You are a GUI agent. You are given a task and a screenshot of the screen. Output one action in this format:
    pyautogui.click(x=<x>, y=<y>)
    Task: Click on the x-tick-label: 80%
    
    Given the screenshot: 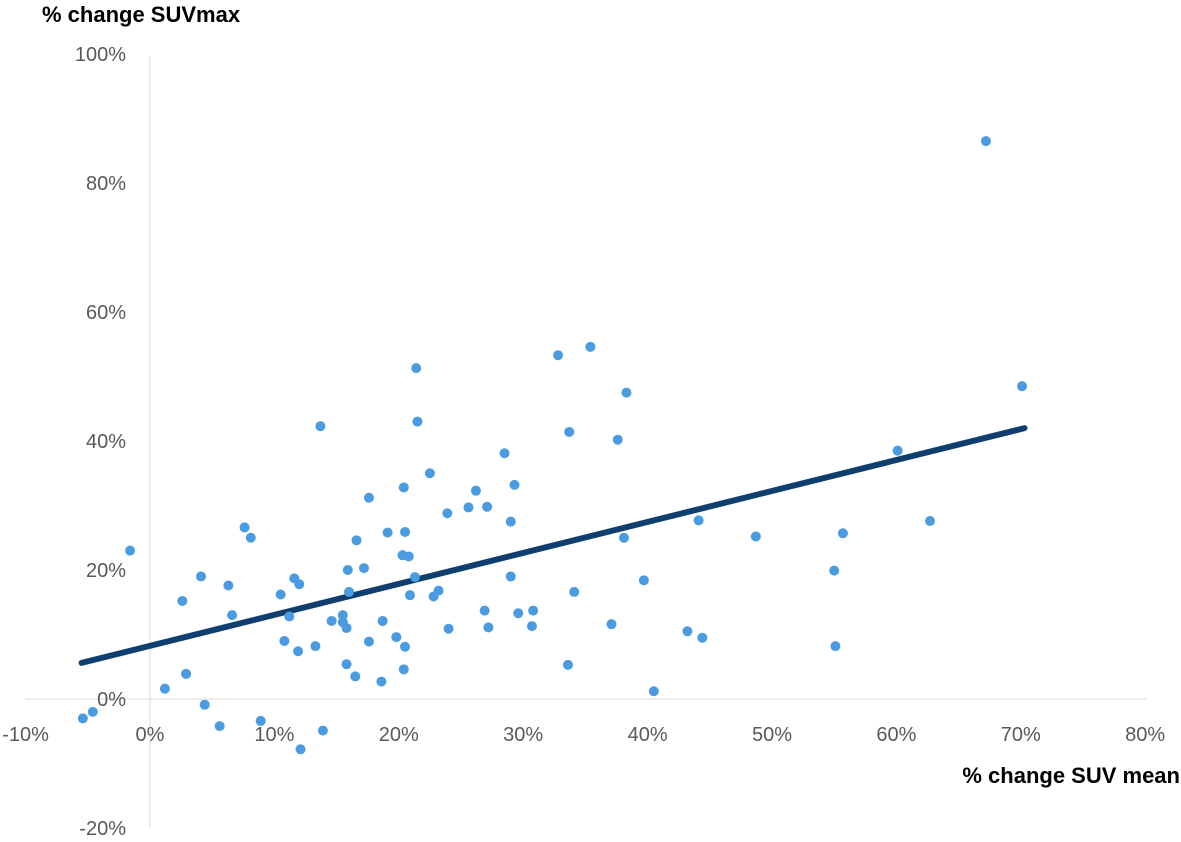 What is the action you would take?
    pyautogui.click(x=1145, y=735)
    